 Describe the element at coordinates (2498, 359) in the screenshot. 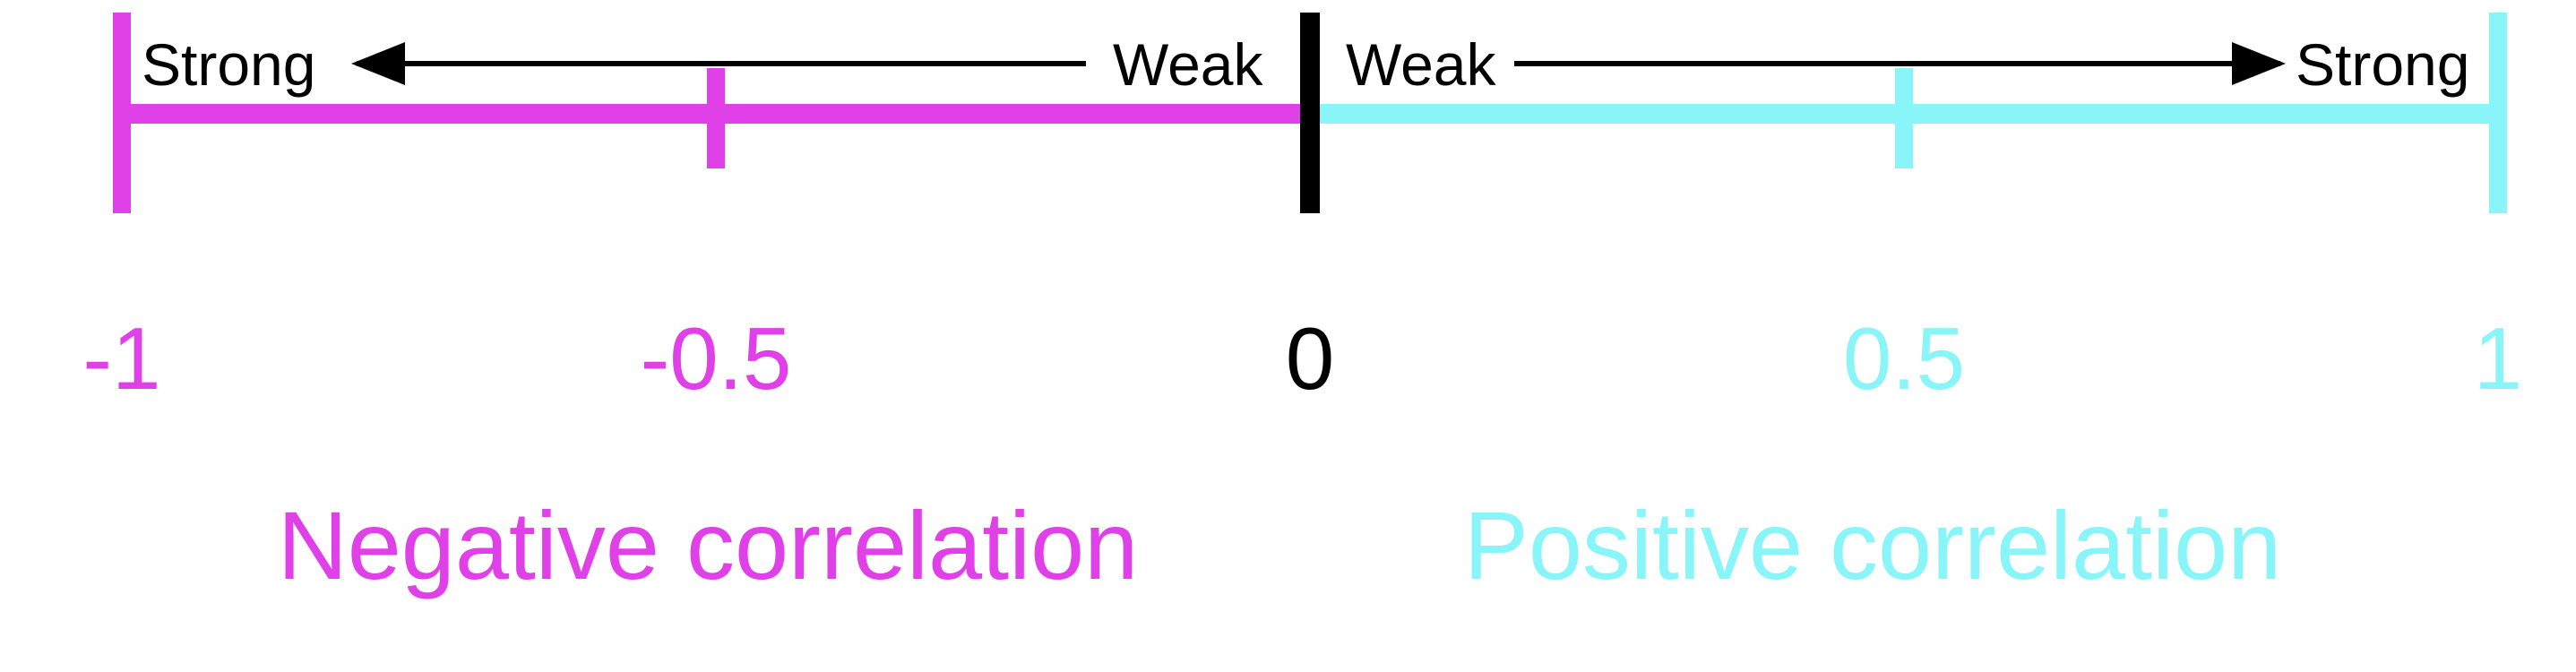

I see `tick-label: 1` at that location.